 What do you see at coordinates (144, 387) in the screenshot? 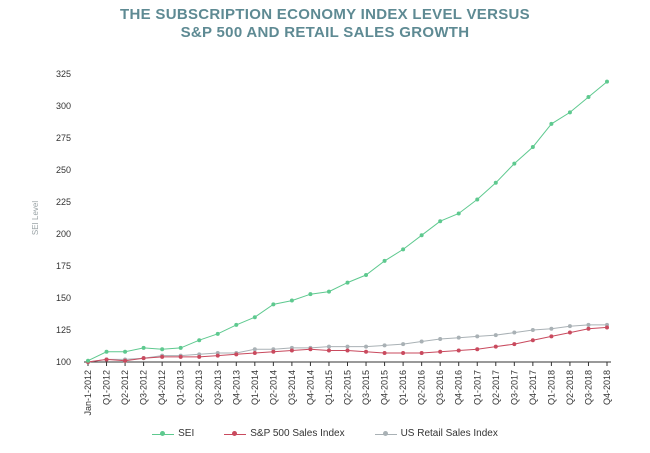
I see `x-tick-label: Q3-2012` at bounding box center [144, 387].